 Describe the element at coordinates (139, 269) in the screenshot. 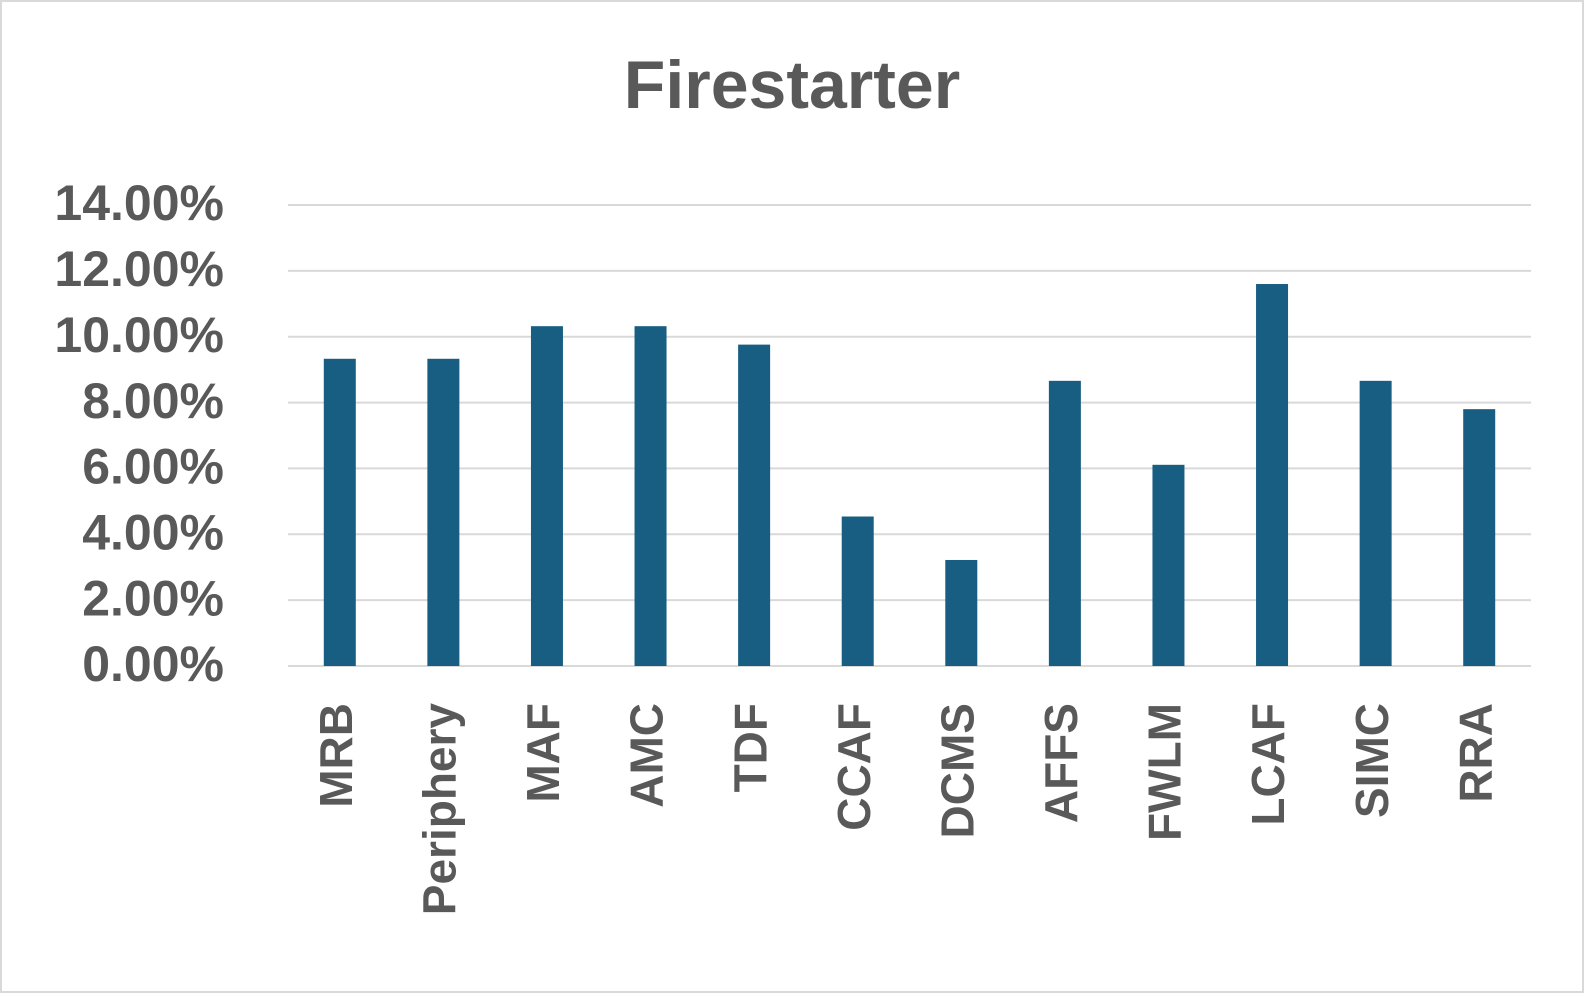

I see `y-tick-label: 12.00%` at that location.